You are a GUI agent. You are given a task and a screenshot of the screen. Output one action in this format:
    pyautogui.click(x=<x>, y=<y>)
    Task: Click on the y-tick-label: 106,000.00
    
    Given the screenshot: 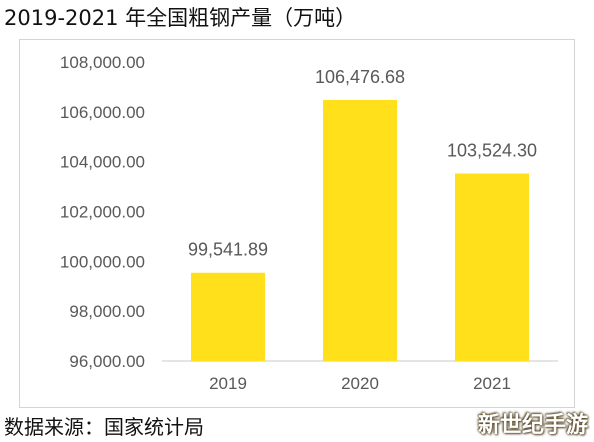 What is the action you would take?
    pyautogui.click(x=102, y=112)
    